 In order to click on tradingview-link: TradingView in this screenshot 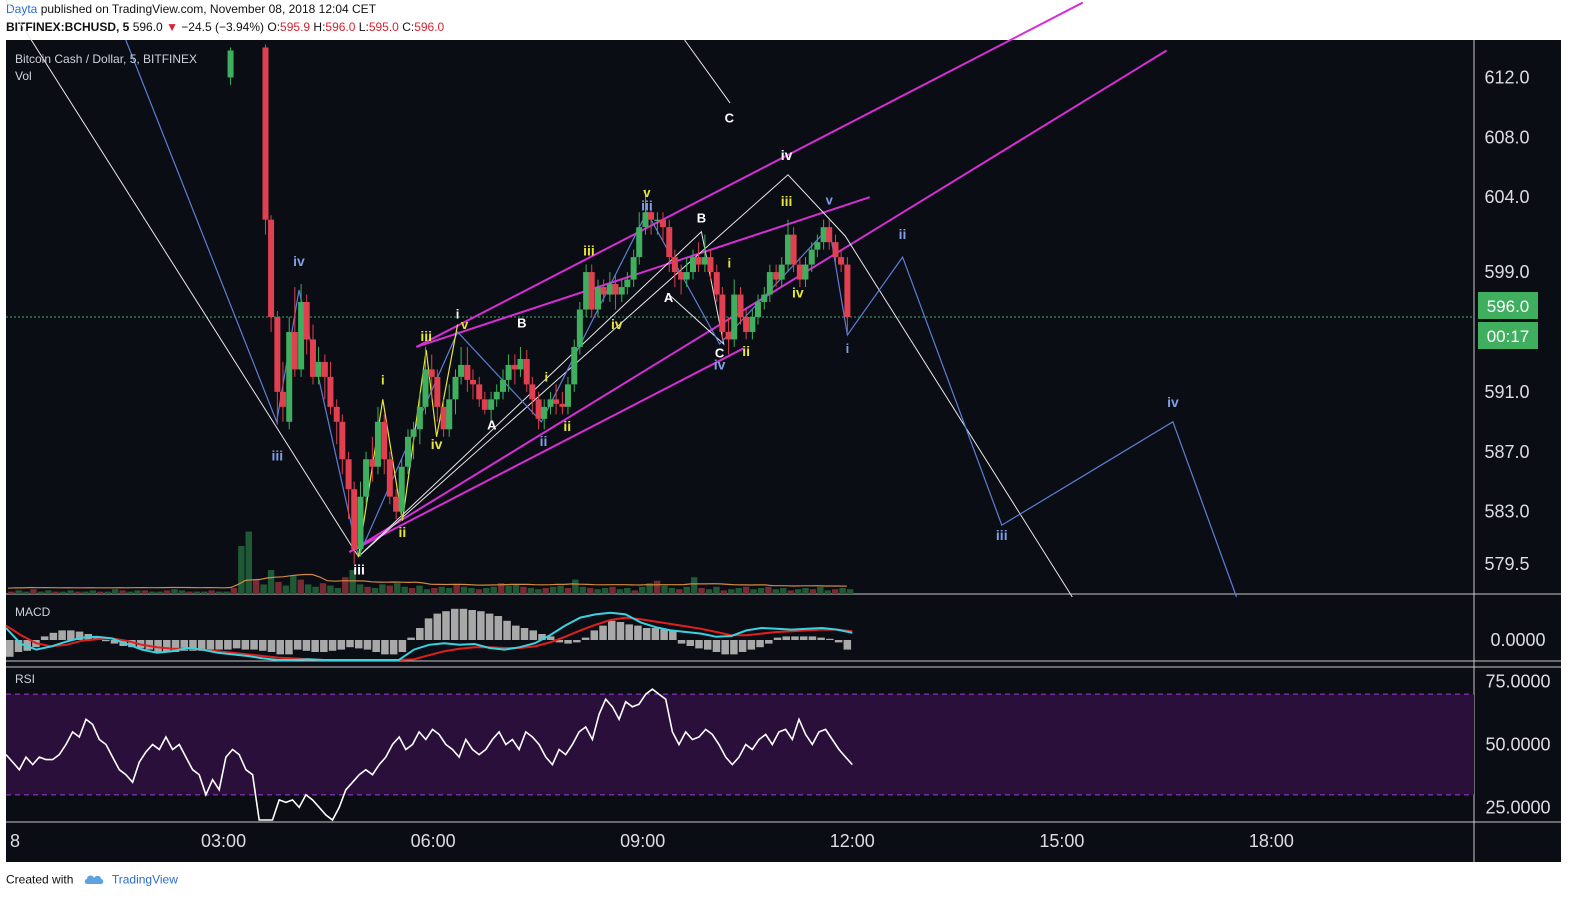, I will do `click(144, 879)`.